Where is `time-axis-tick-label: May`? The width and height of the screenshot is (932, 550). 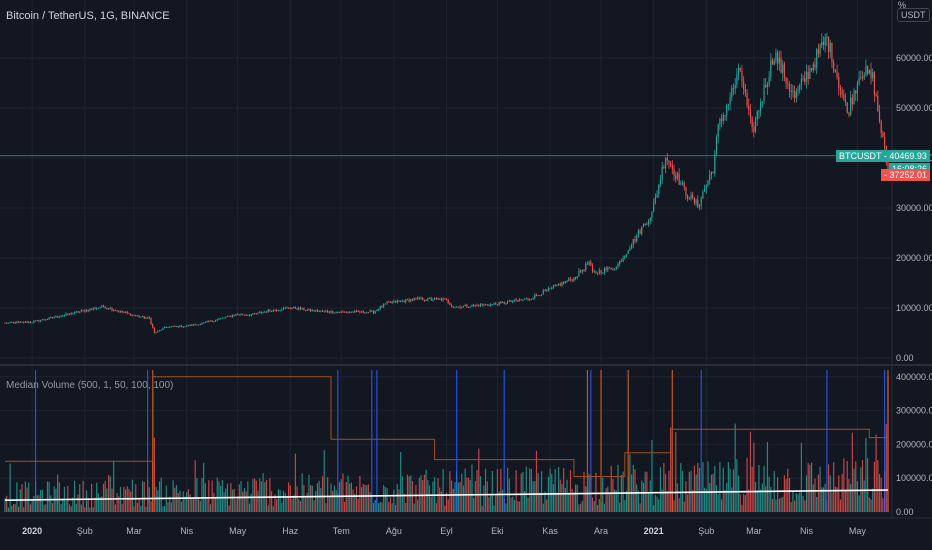 time-axis-tick-label: May is located at coordinates (238, 531).